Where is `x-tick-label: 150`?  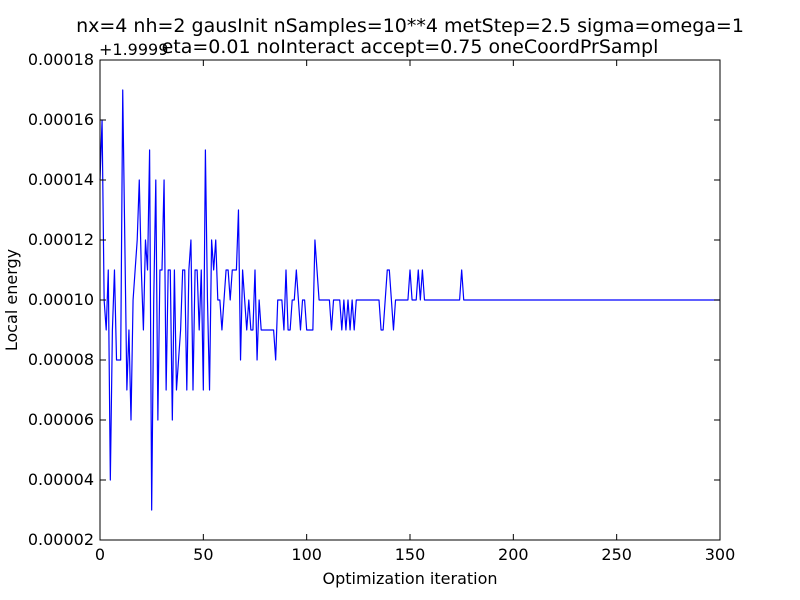
x-tick-label: 150 is located at coordinates (410, 554).